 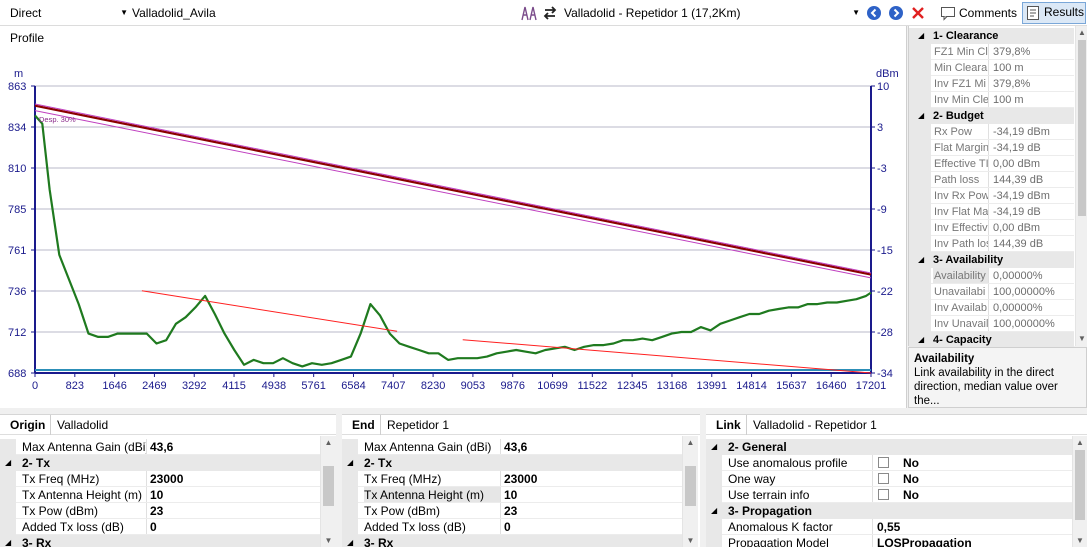 What do you see at coordinates (154, 386) in the screenshot?
I see `x-tick-label: 2469` at bounding box center [154, 386].